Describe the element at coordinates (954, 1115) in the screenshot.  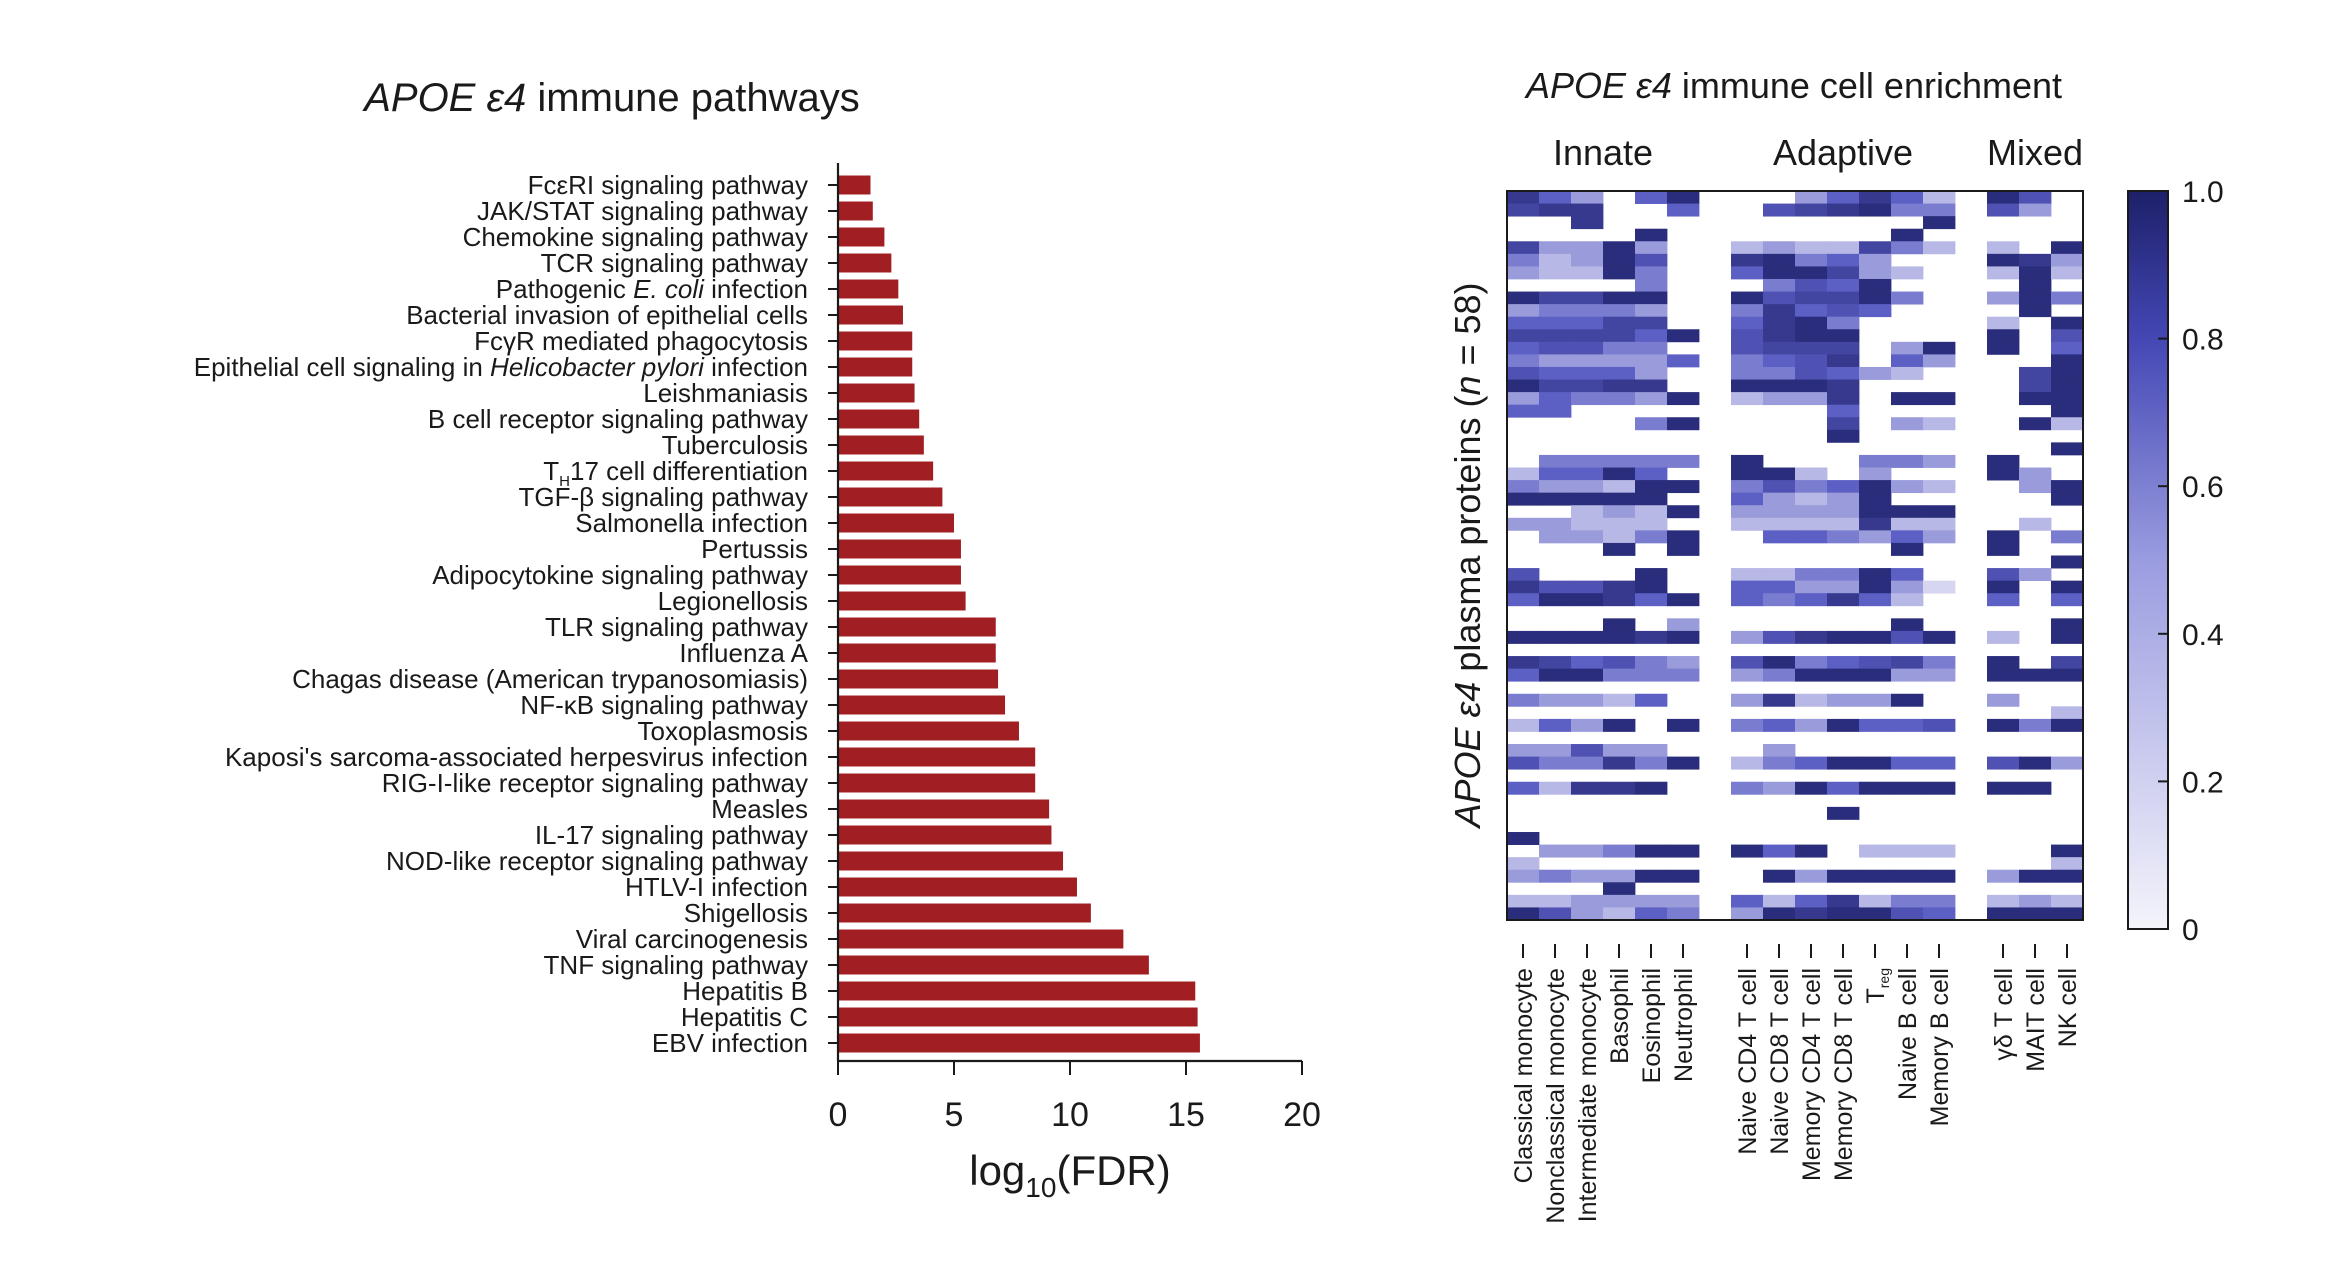
I see `x-tick-label-5: 5` at that location.